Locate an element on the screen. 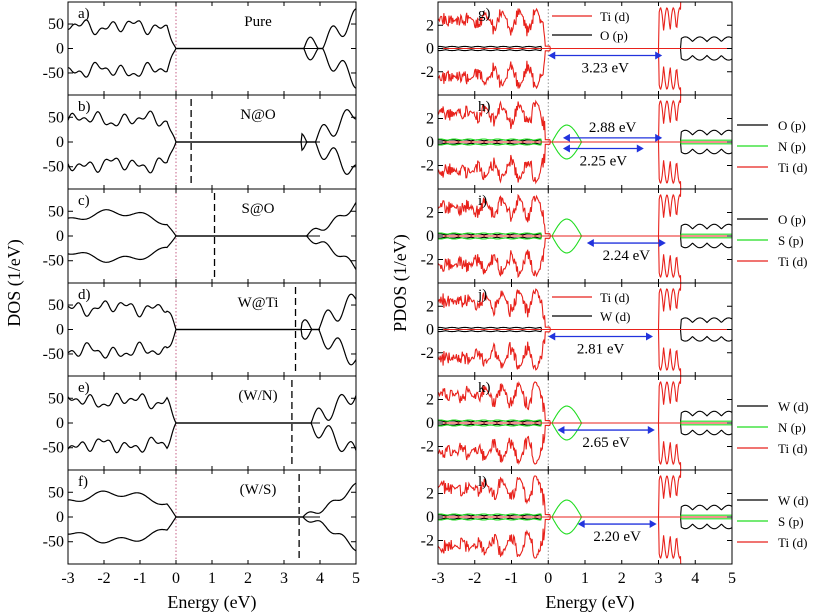 The image size is (817, 614). panel-title: Pure is located at coordinates (258, 22).